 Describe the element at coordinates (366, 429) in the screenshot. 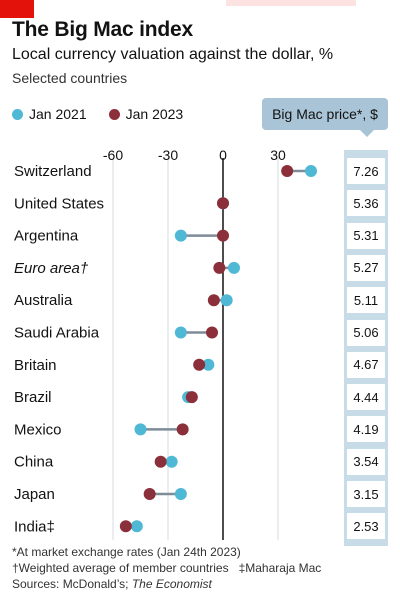

I see `price-cell: 4.19` at that location.